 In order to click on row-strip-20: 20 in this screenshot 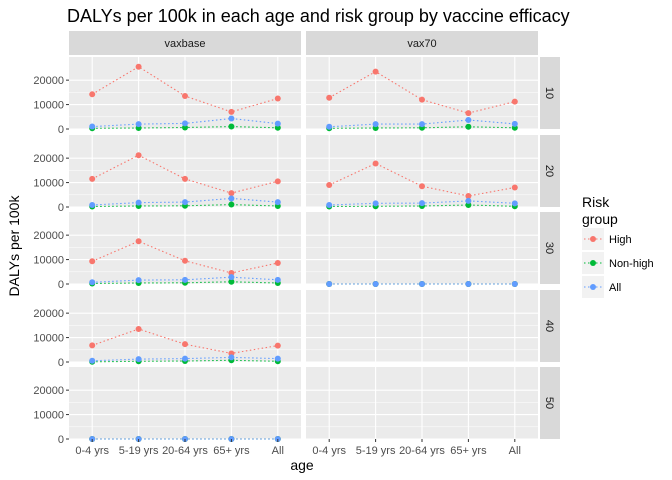, I will do `click(550, 171)`.